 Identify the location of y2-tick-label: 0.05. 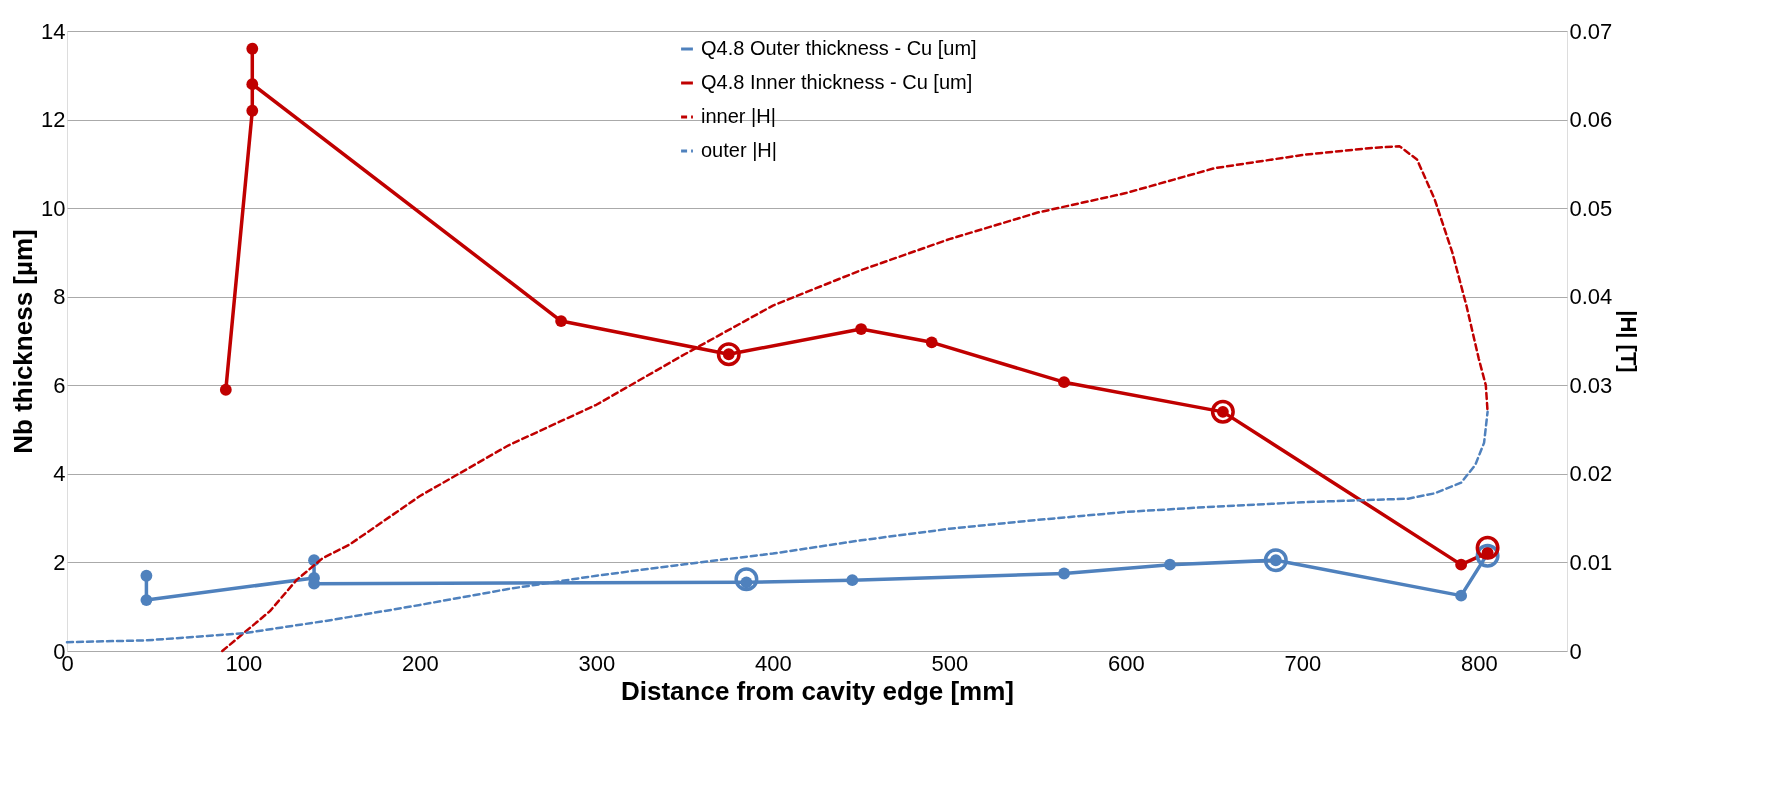
(1591, 208).